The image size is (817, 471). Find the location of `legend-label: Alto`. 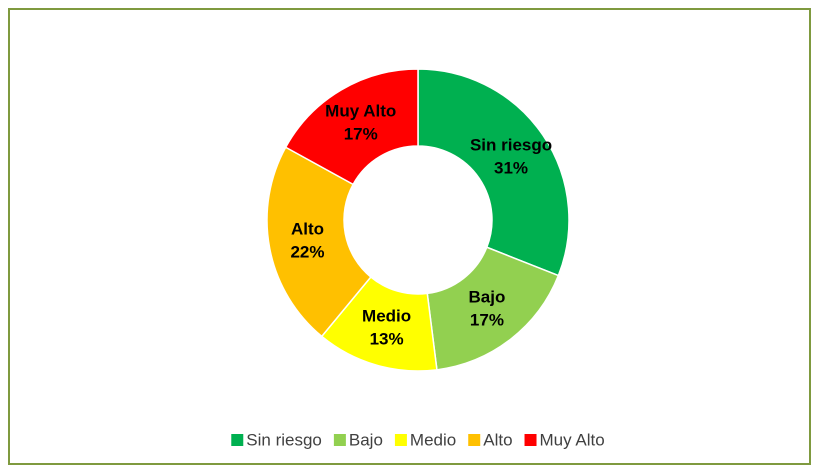

legend-label: Alto is located at coordinates (497, 439).